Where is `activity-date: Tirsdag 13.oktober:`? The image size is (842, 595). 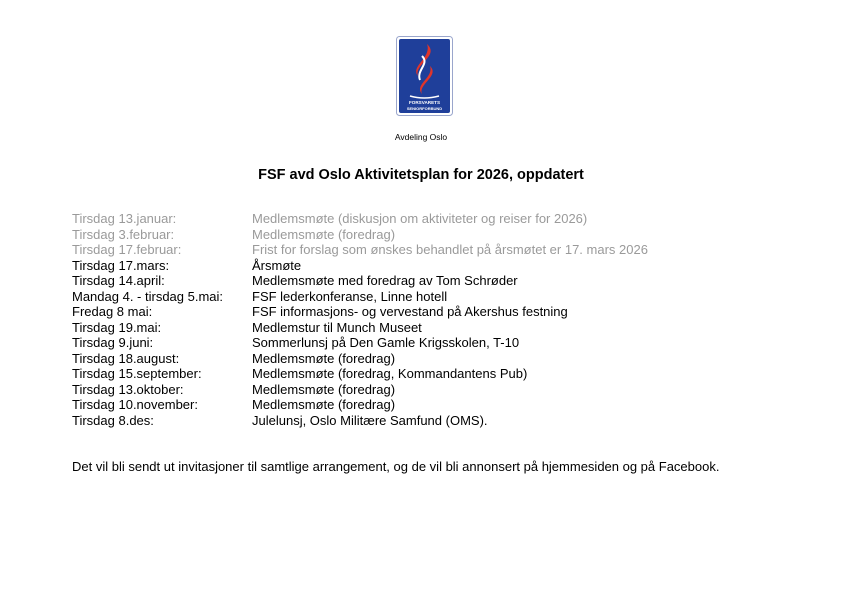 activity-date: Tirsdag 13.oktober: is located at coordinates (128, 389).